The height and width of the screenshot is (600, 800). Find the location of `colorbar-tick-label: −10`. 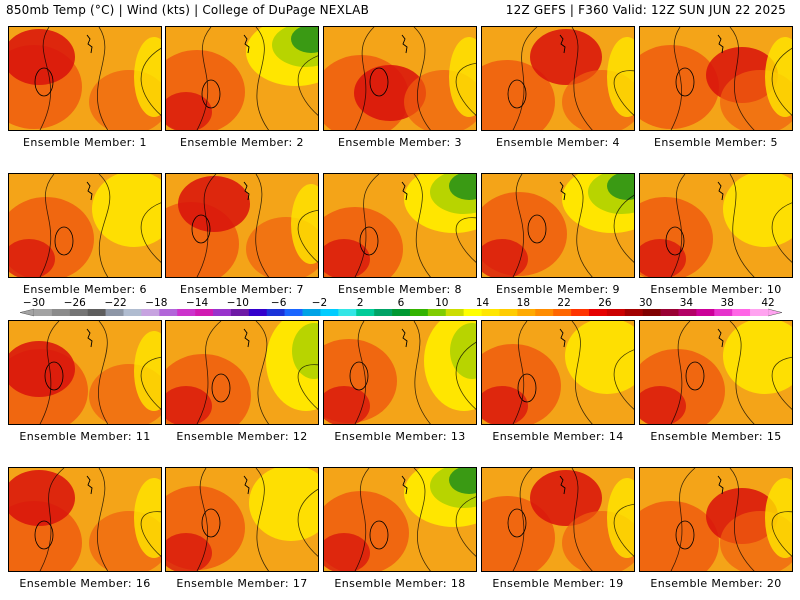

colorbar-tick-label: −10 is located at coordinates (238, 303).